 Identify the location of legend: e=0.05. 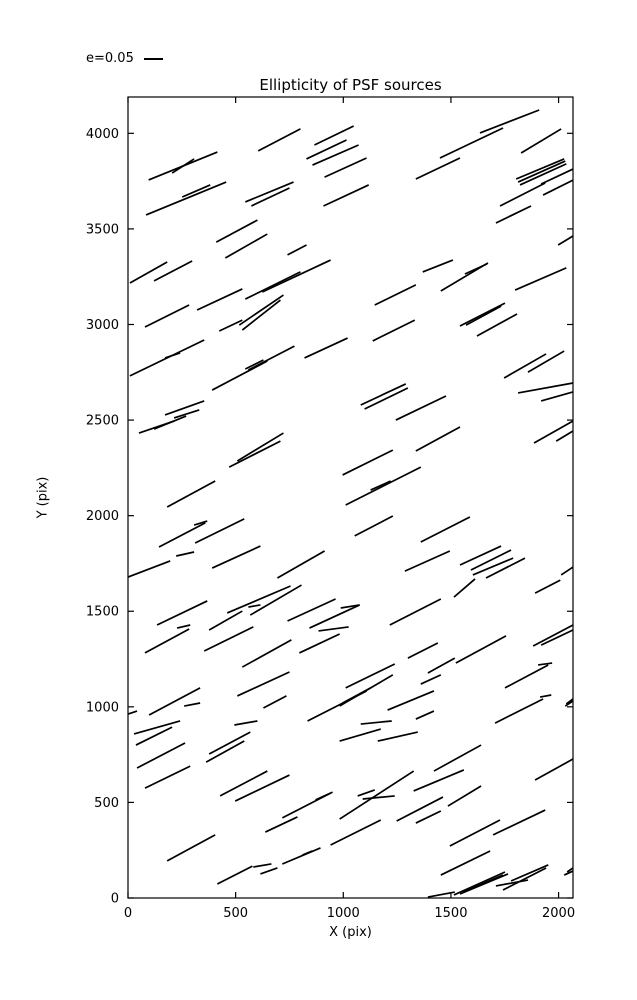
(124, 58).